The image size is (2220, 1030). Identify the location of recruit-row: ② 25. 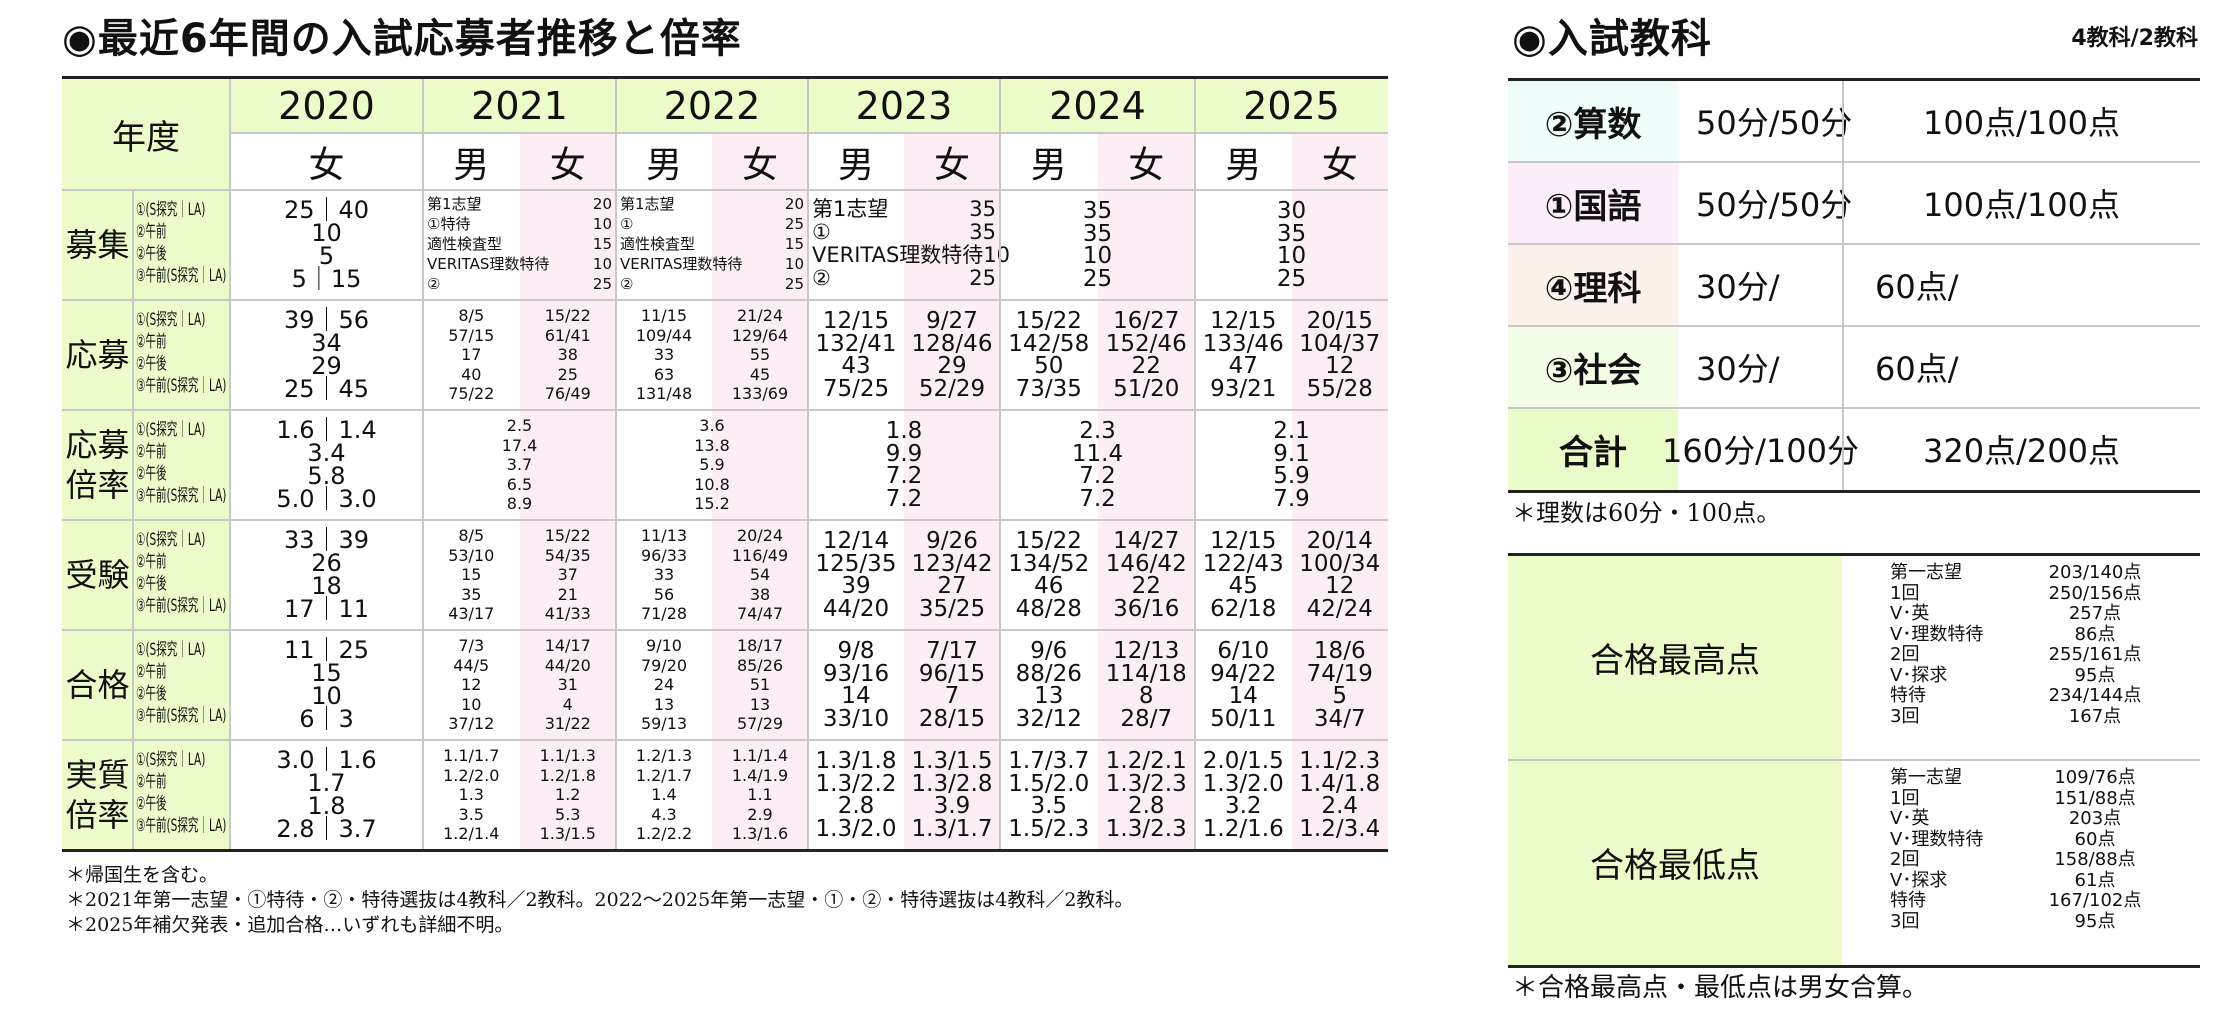
(712, 284).